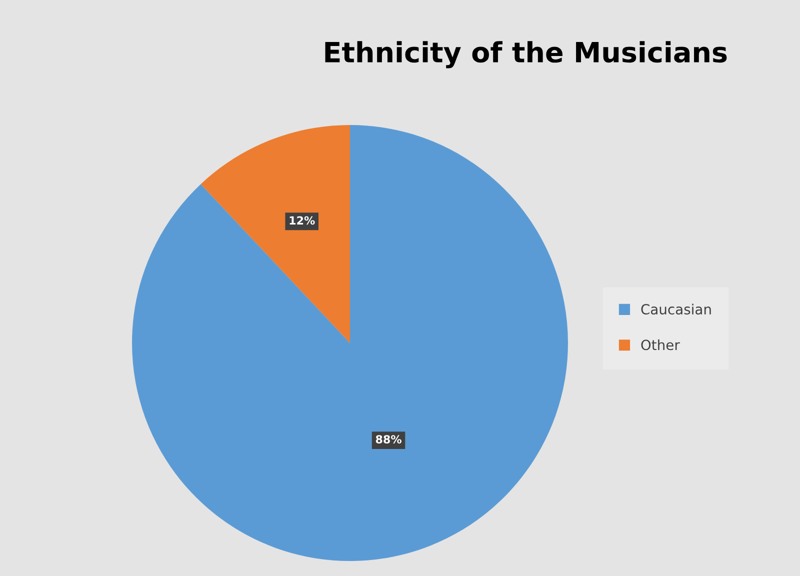 The height and width of the screenshot is (576, 800). What do you see at coordinates (526, 54) in the screenshot?
I see `chart-title: Ethnicity of the Musicians` at bounding box center [526, 54].